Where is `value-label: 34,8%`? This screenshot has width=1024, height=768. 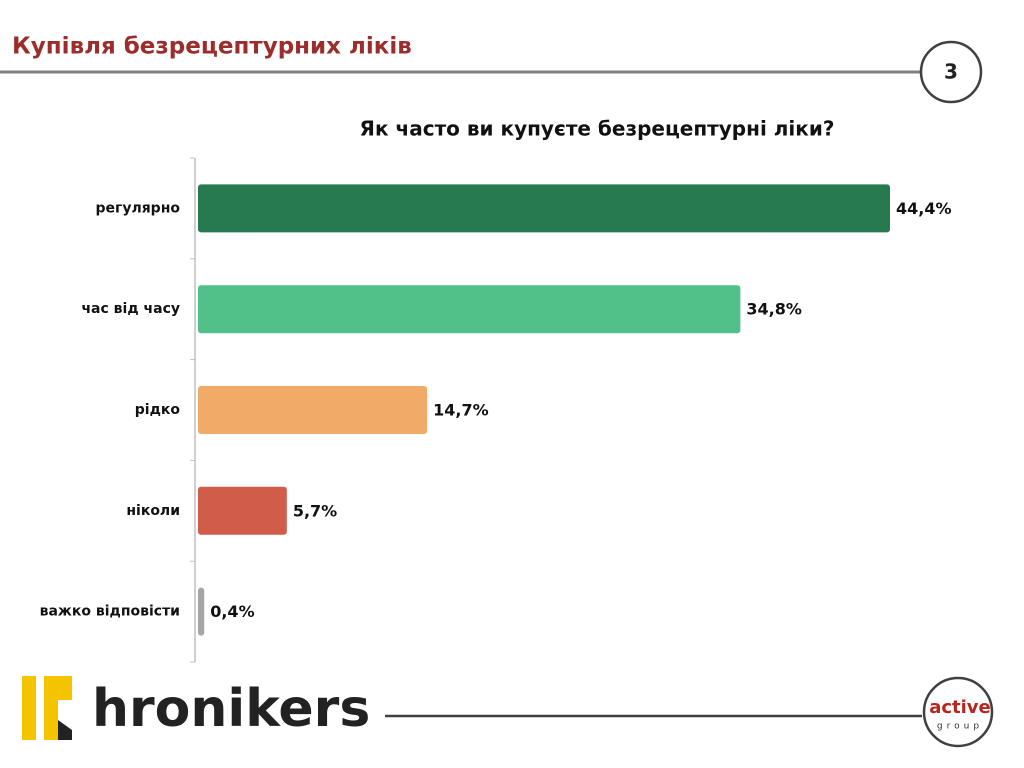 value-label: 34,8% is located at coordinates (774, 309).